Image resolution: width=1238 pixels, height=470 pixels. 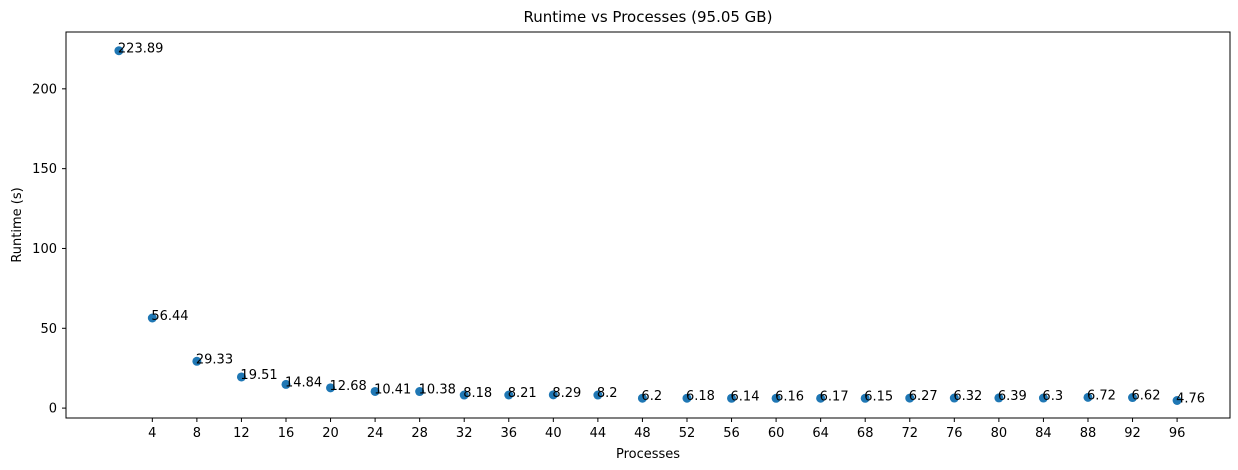 I want to click on x-tick-label: 76, so click(x=954, y=433).